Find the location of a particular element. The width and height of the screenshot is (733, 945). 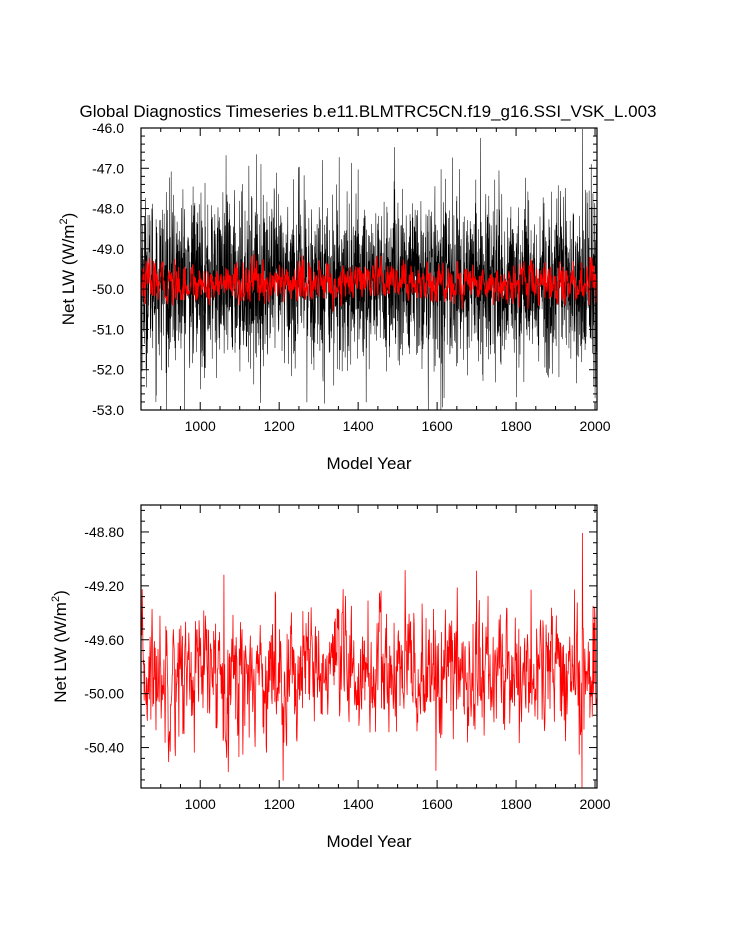

y-tick-label: -48.80 is located at coordinates (104, 532).